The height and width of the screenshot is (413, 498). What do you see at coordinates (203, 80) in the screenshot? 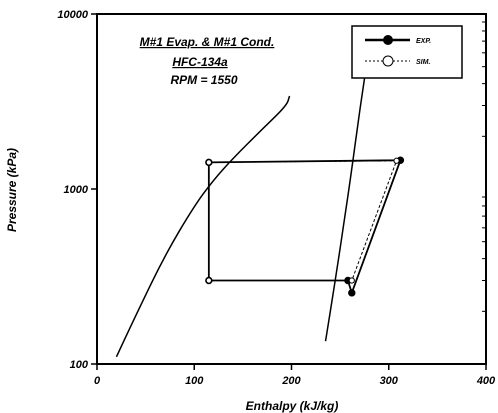
I see `annotation-rpm: RPM = 1550` at bounding box center [203, 80].